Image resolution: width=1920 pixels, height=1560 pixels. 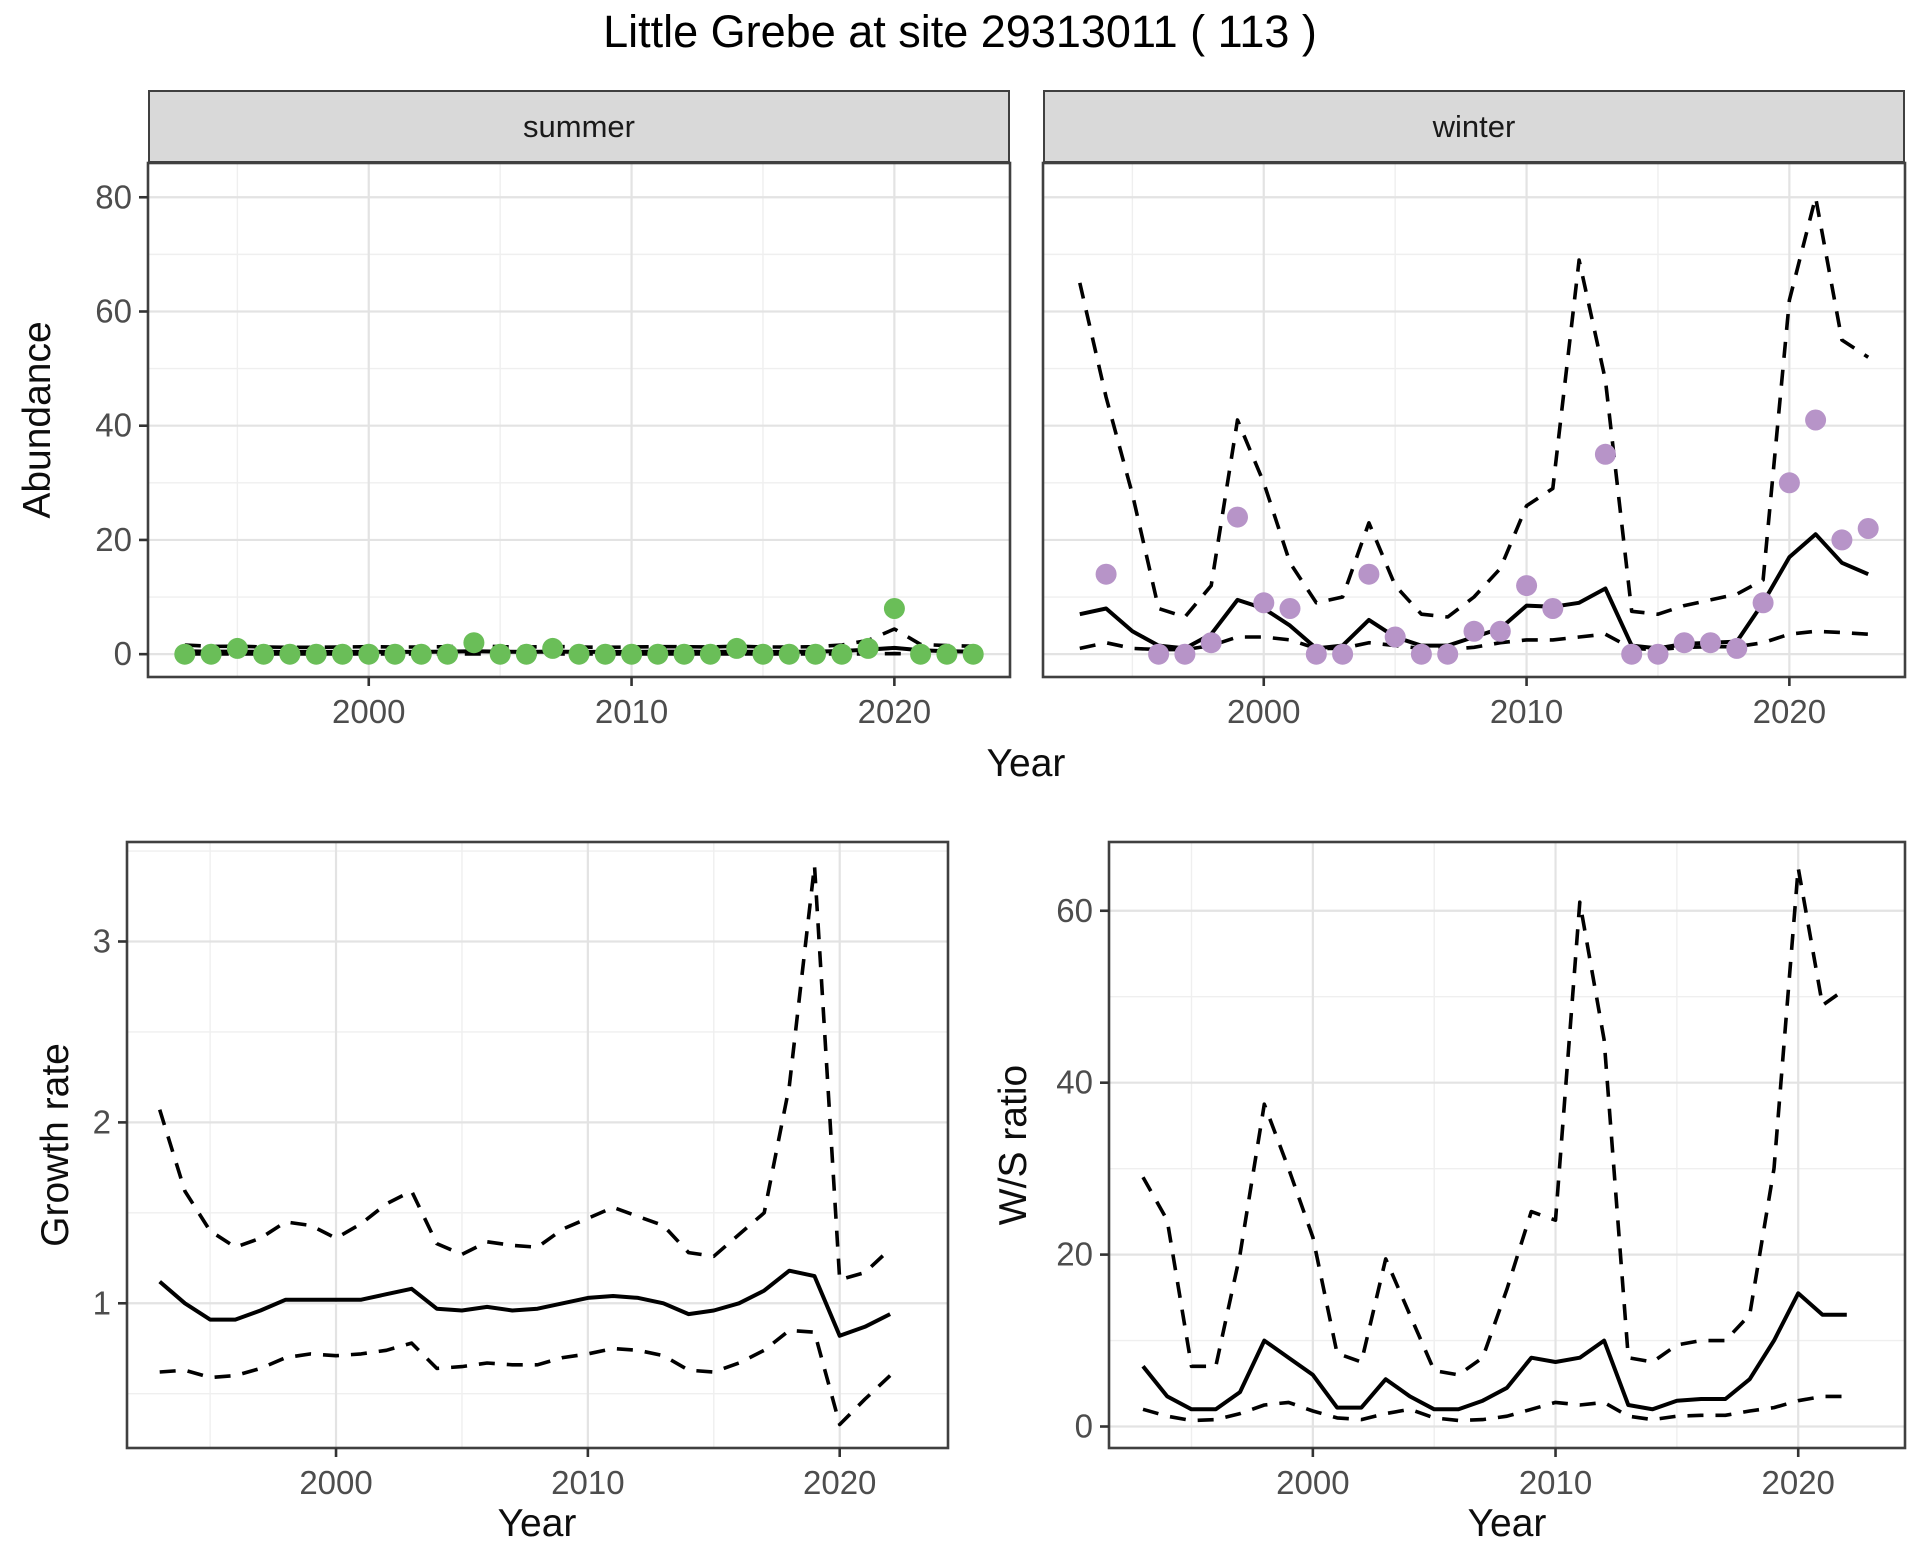 What do you see at coordinates (102, 940) in the screenshot?
I see `y-tick-label: 3` at bounding box center [102, 940].